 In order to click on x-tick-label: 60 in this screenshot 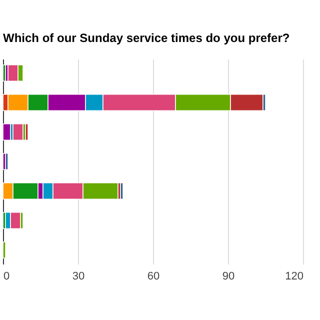, I will do `click(153, 276)`.